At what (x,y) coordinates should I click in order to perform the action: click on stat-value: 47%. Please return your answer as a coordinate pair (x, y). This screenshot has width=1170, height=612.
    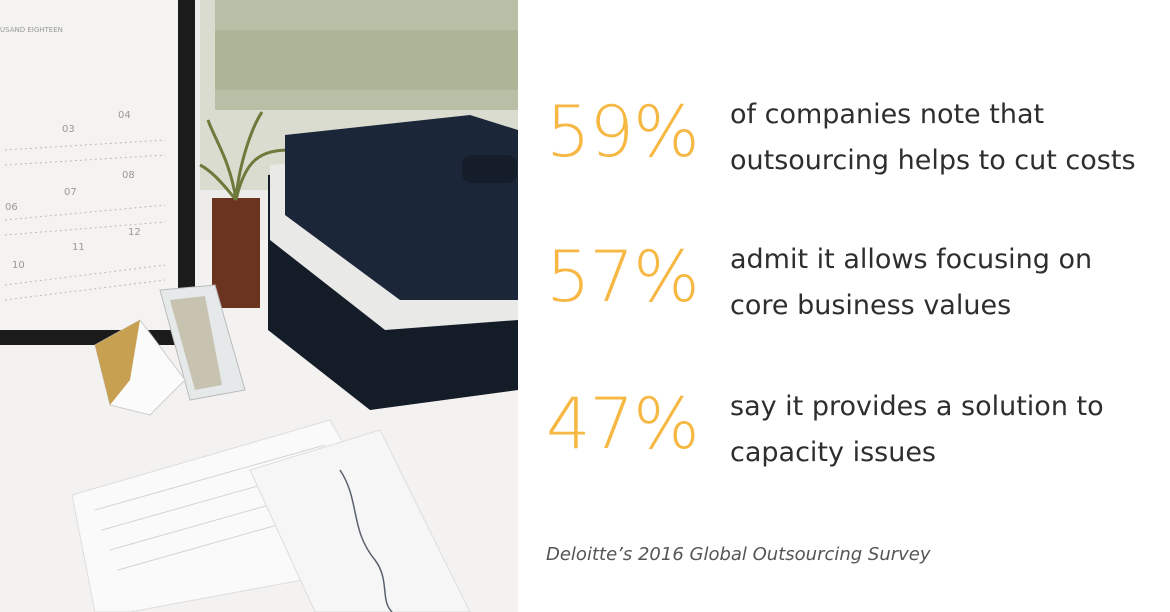
    Looking at the image, I should click on (623, 424).